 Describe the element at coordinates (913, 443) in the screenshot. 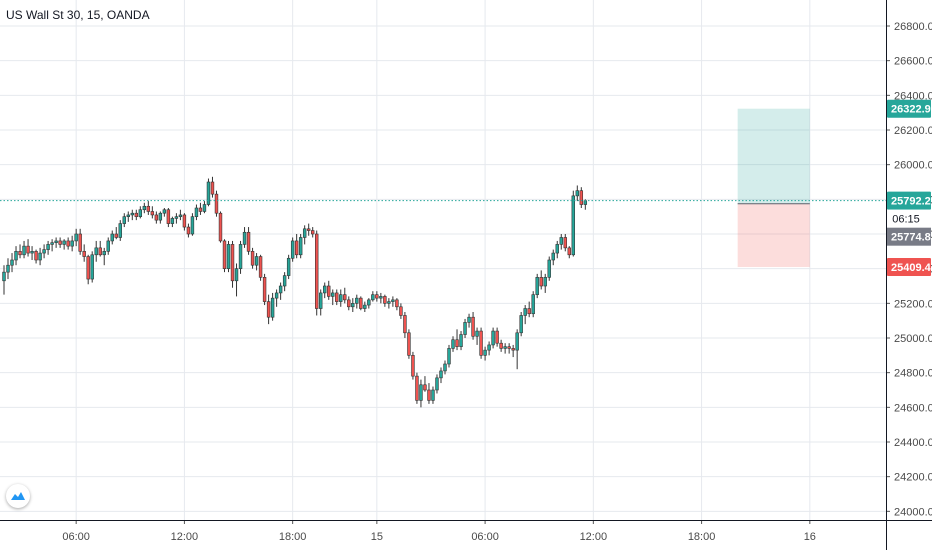

I see `y-tick-label: 24400.0` at that location.